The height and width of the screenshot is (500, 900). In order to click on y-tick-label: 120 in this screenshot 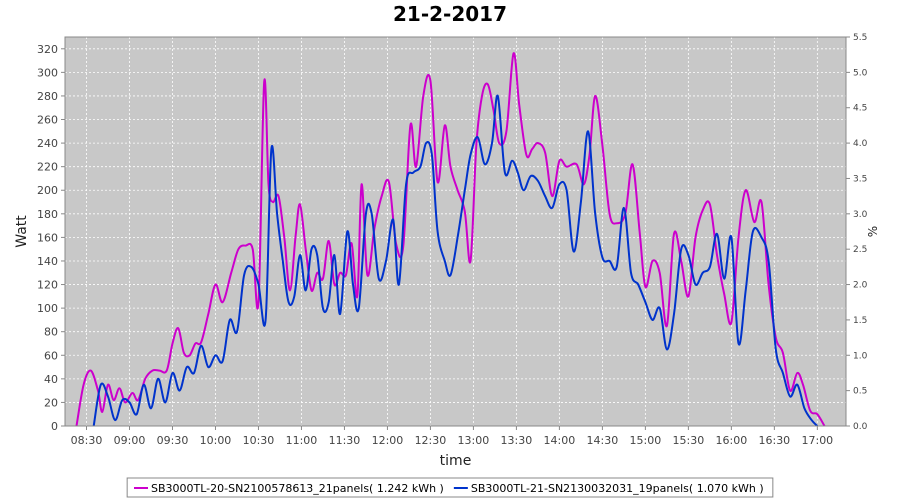, I will do `click(47, 285)`.